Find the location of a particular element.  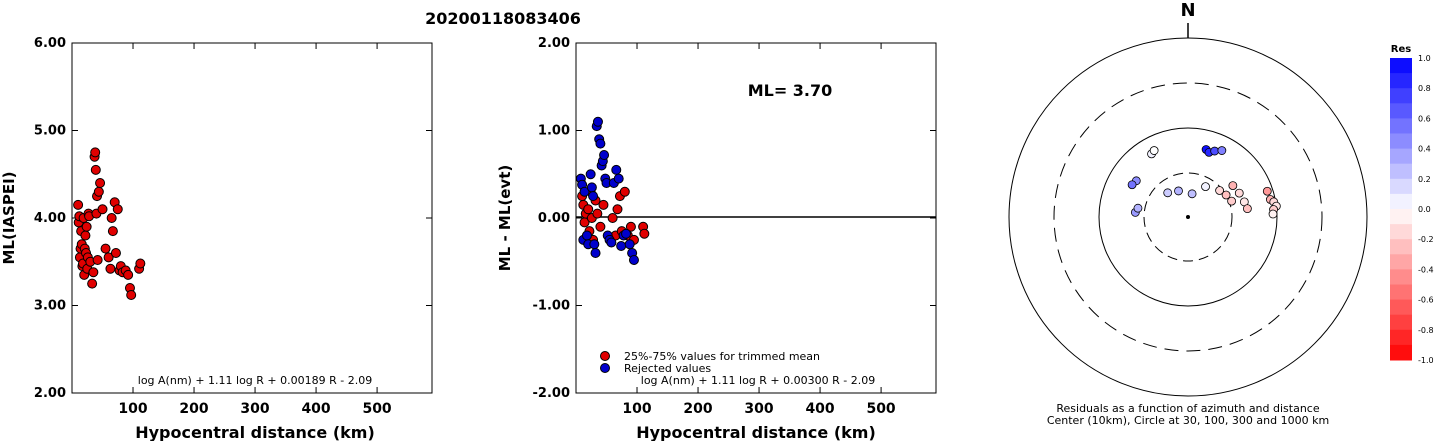

colorbar-tick-label: 0.0 is located at coordinates (1424, 209).